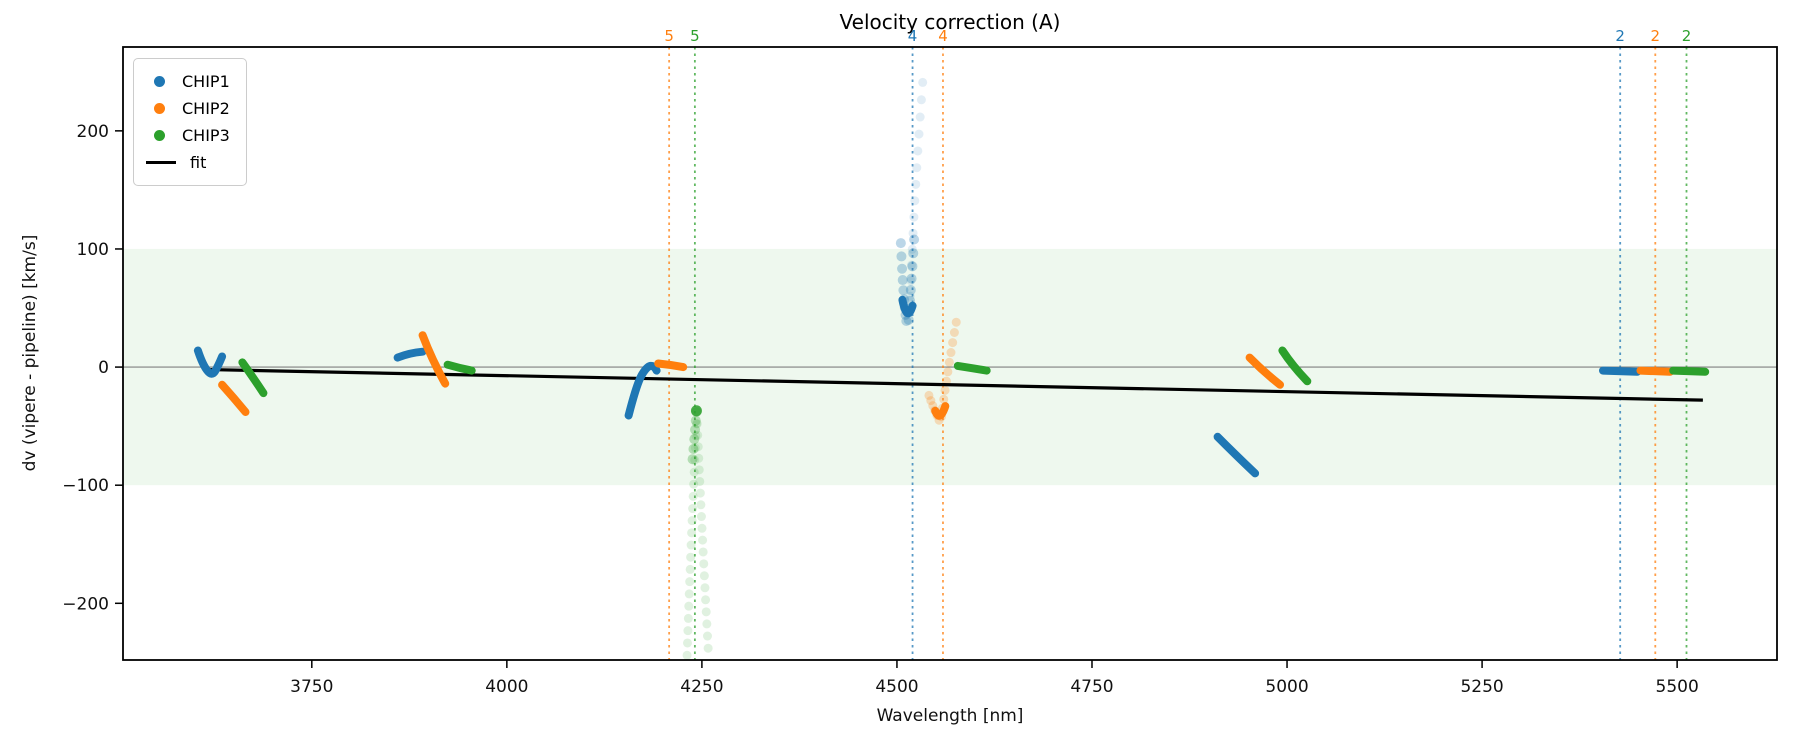  Describe the element at coordinates (1091, 687) in the screenshot. I see `x-tick-label: 4750` at that location.